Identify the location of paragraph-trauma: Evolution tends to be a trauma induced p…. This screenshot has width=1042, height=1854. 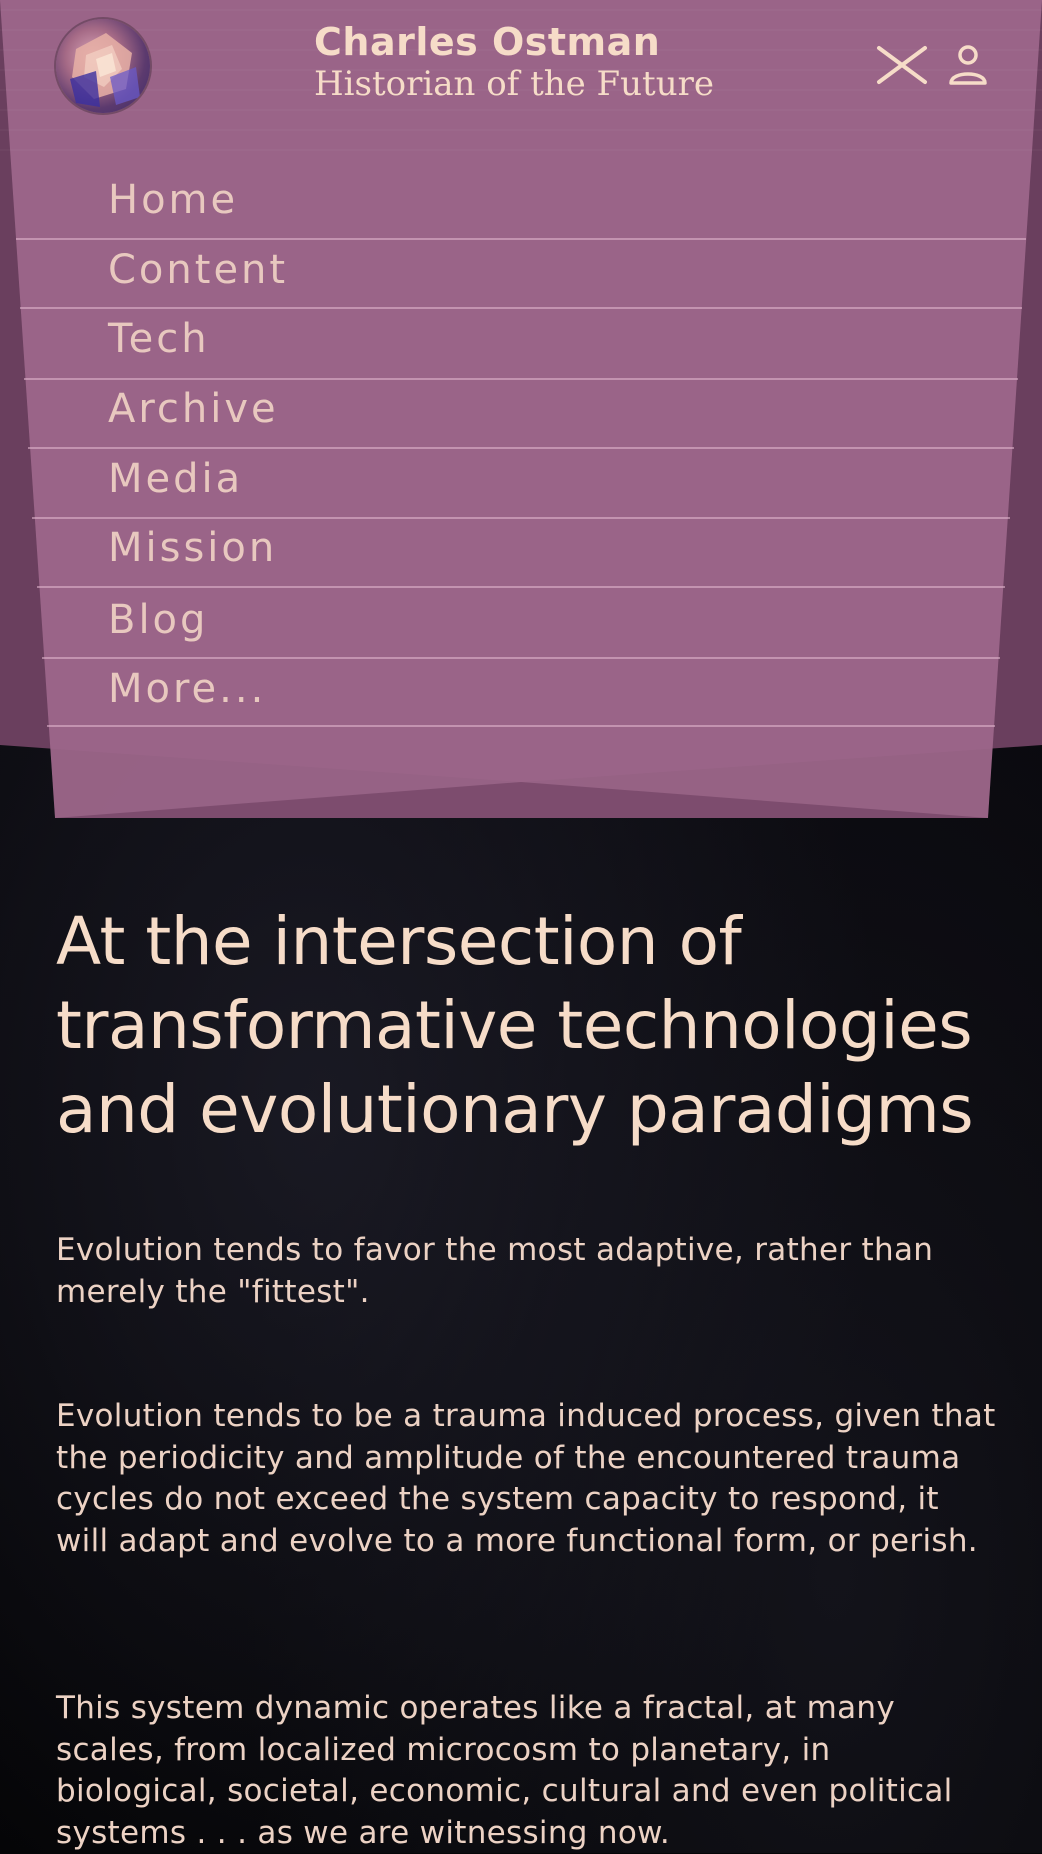
(526, 1478).